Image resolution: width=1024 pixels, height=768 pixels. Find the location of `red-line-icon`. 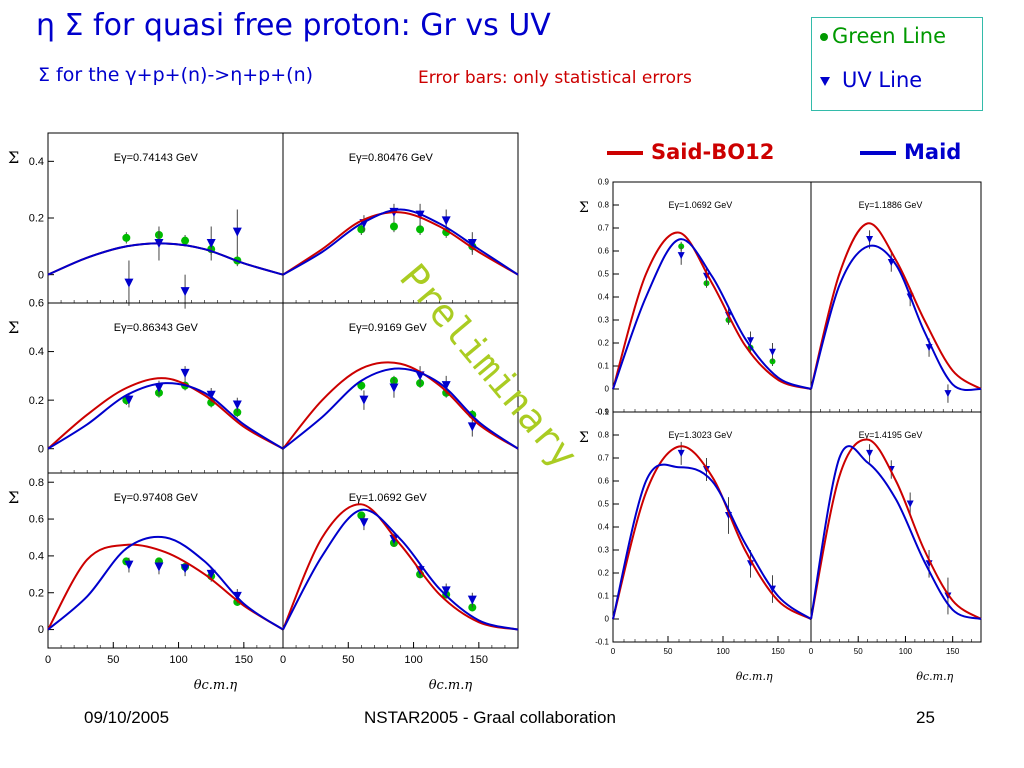

red-line-icon is located at coordinates (625, 153).